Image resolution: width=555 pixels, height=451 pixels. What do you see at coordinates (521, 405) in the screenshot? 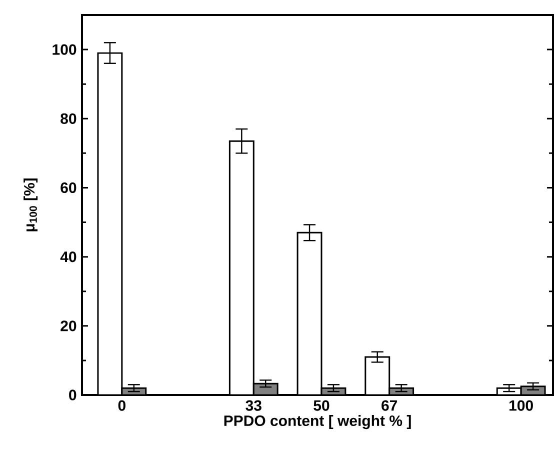
I see `x-tick-label: 100` at bounding box center [521, 405].